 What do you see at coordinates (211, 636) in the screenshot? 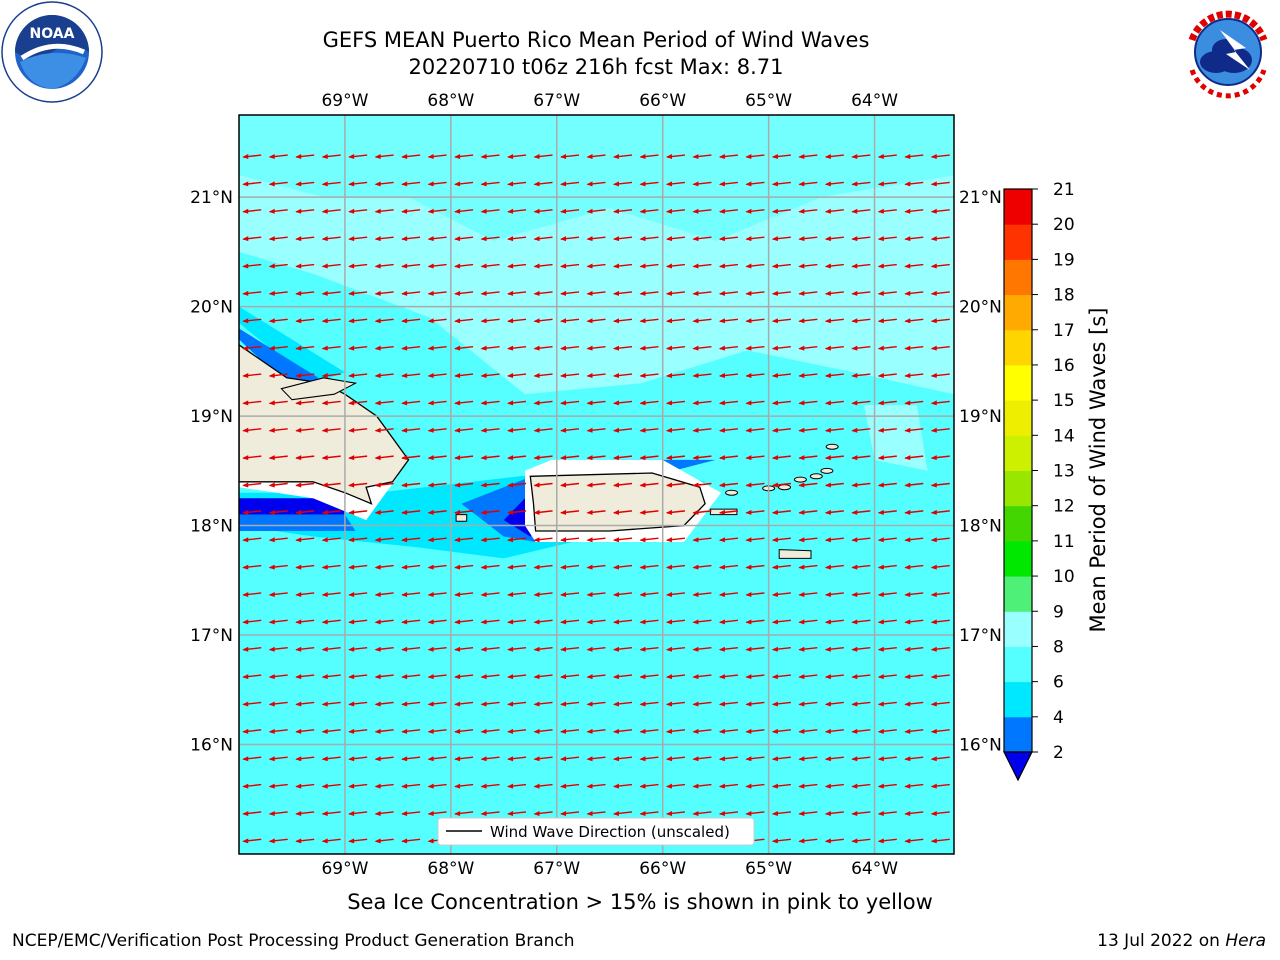
I see `lat-tick-left: 17°N` at bounding box center [211, 636].